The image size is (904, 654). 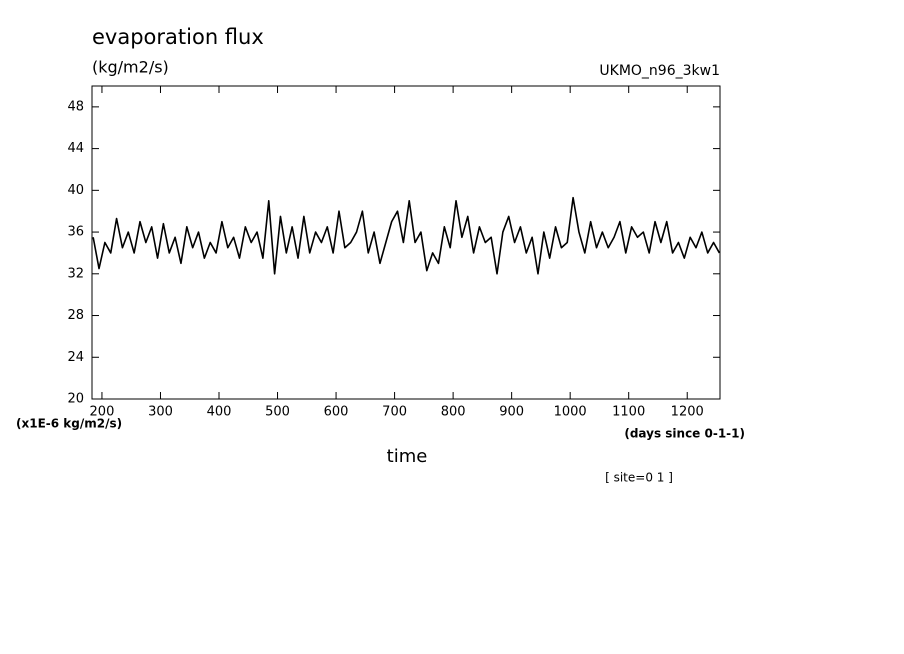 What do you see at coordinates (277, 412) in the screenshot?
I see `x-tick-label: 500` at bounding box center [277, 412].